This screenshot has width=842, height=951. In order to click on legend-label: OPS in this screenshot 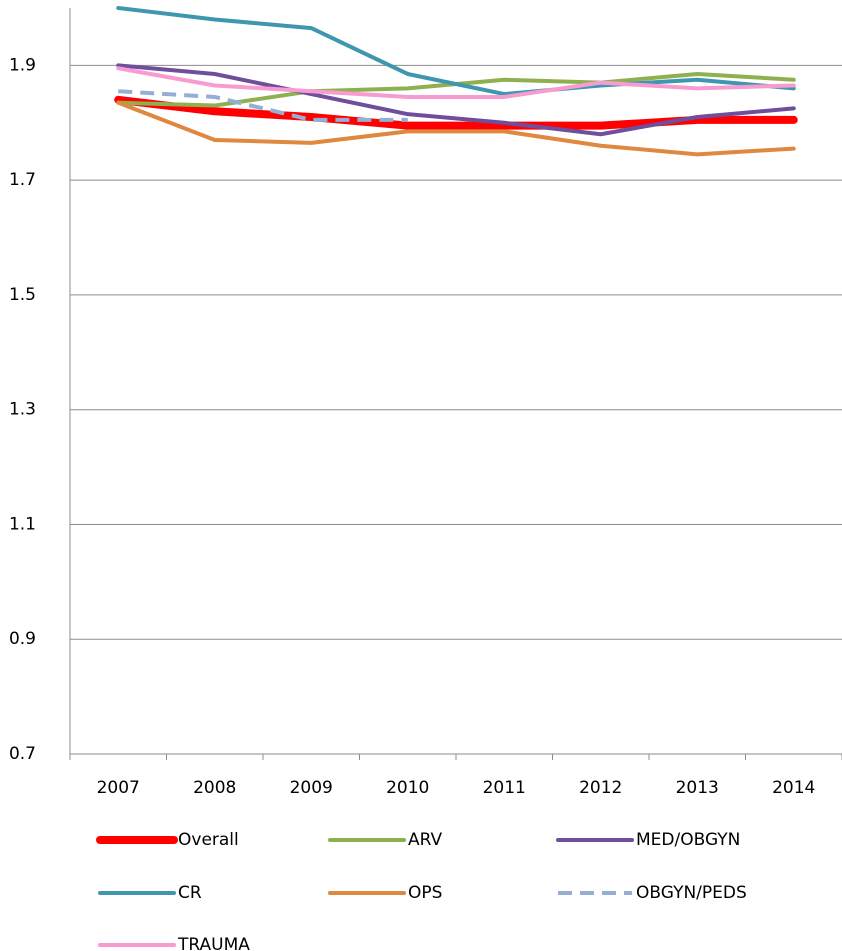, I will do `click(425, 893)`.